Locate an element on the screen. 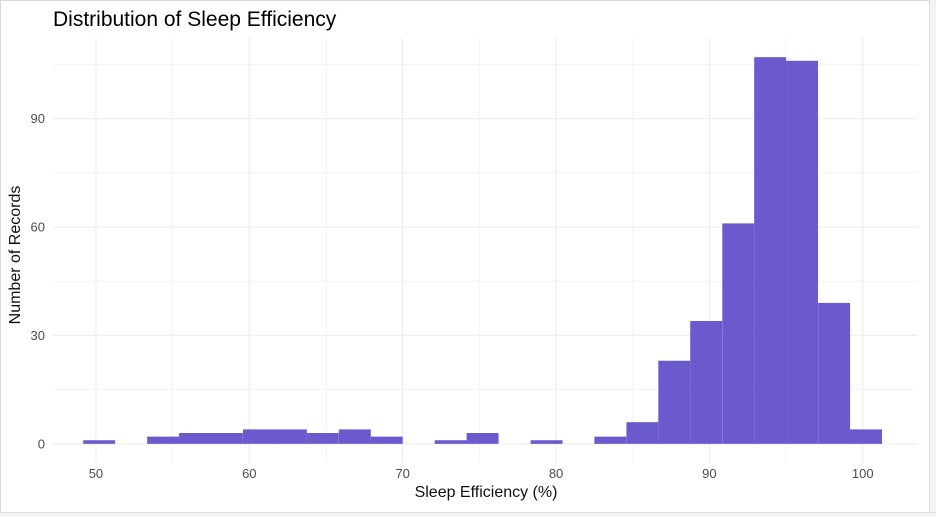 The image size is (936, 517). y-tick-label: 0 is located at coordinates (41, 443).